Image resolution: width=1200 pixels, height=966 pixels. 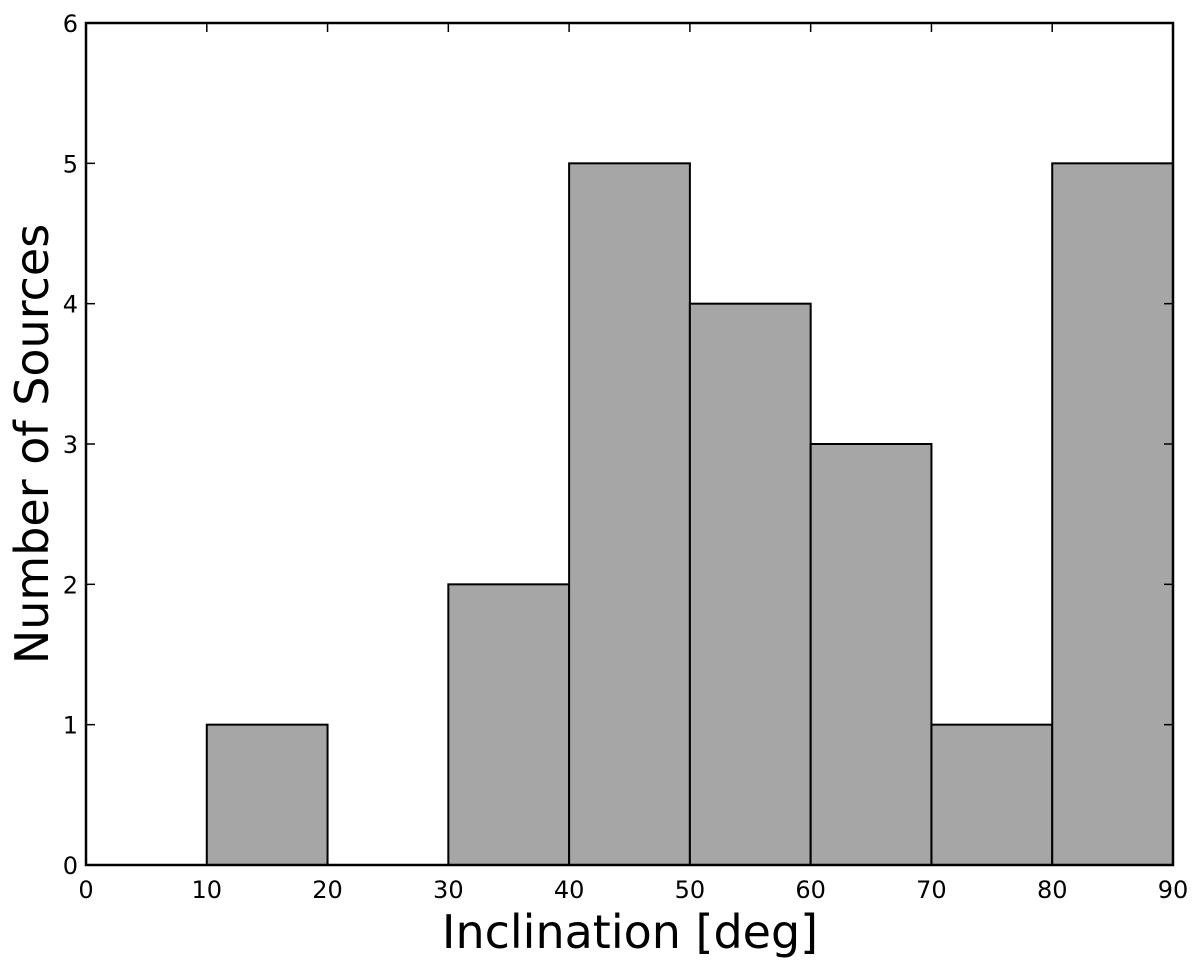 I want to click on x-tick-label: 30, so click(x=448, y=890).